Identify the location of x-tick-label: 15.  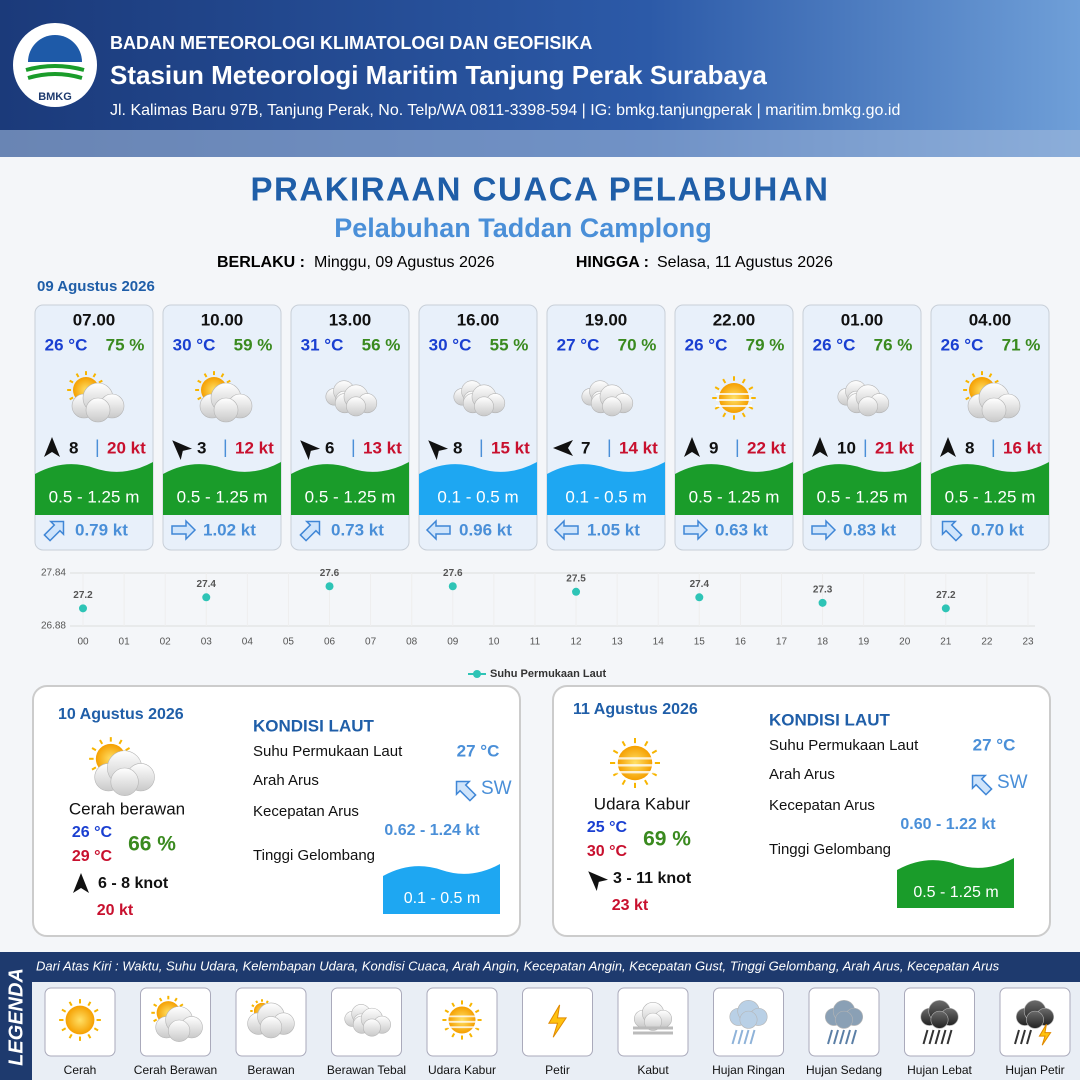
(700, 642).